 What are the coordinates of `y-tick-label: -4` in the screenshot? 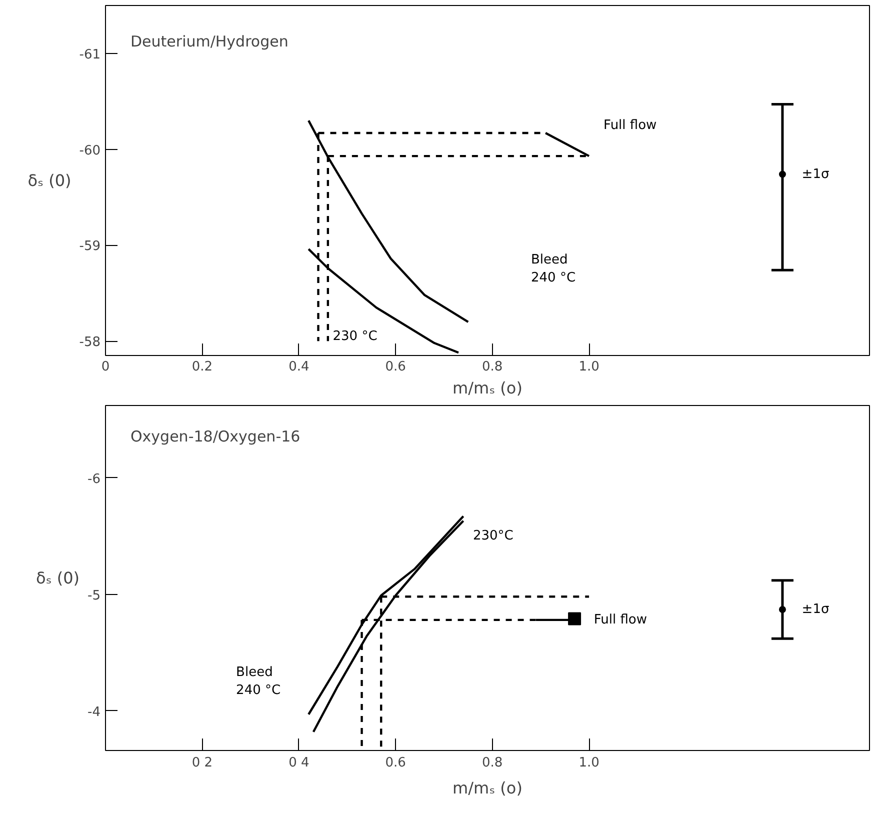 It's located at (94, 712).